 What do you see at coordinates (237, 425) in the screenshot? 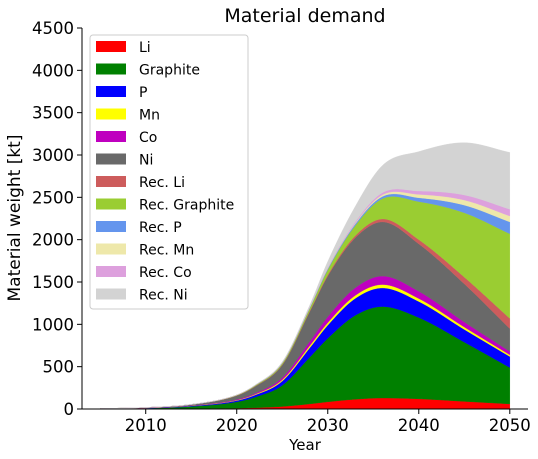
I see `x-tick-label: 2020` at bounding box center [237, 425].